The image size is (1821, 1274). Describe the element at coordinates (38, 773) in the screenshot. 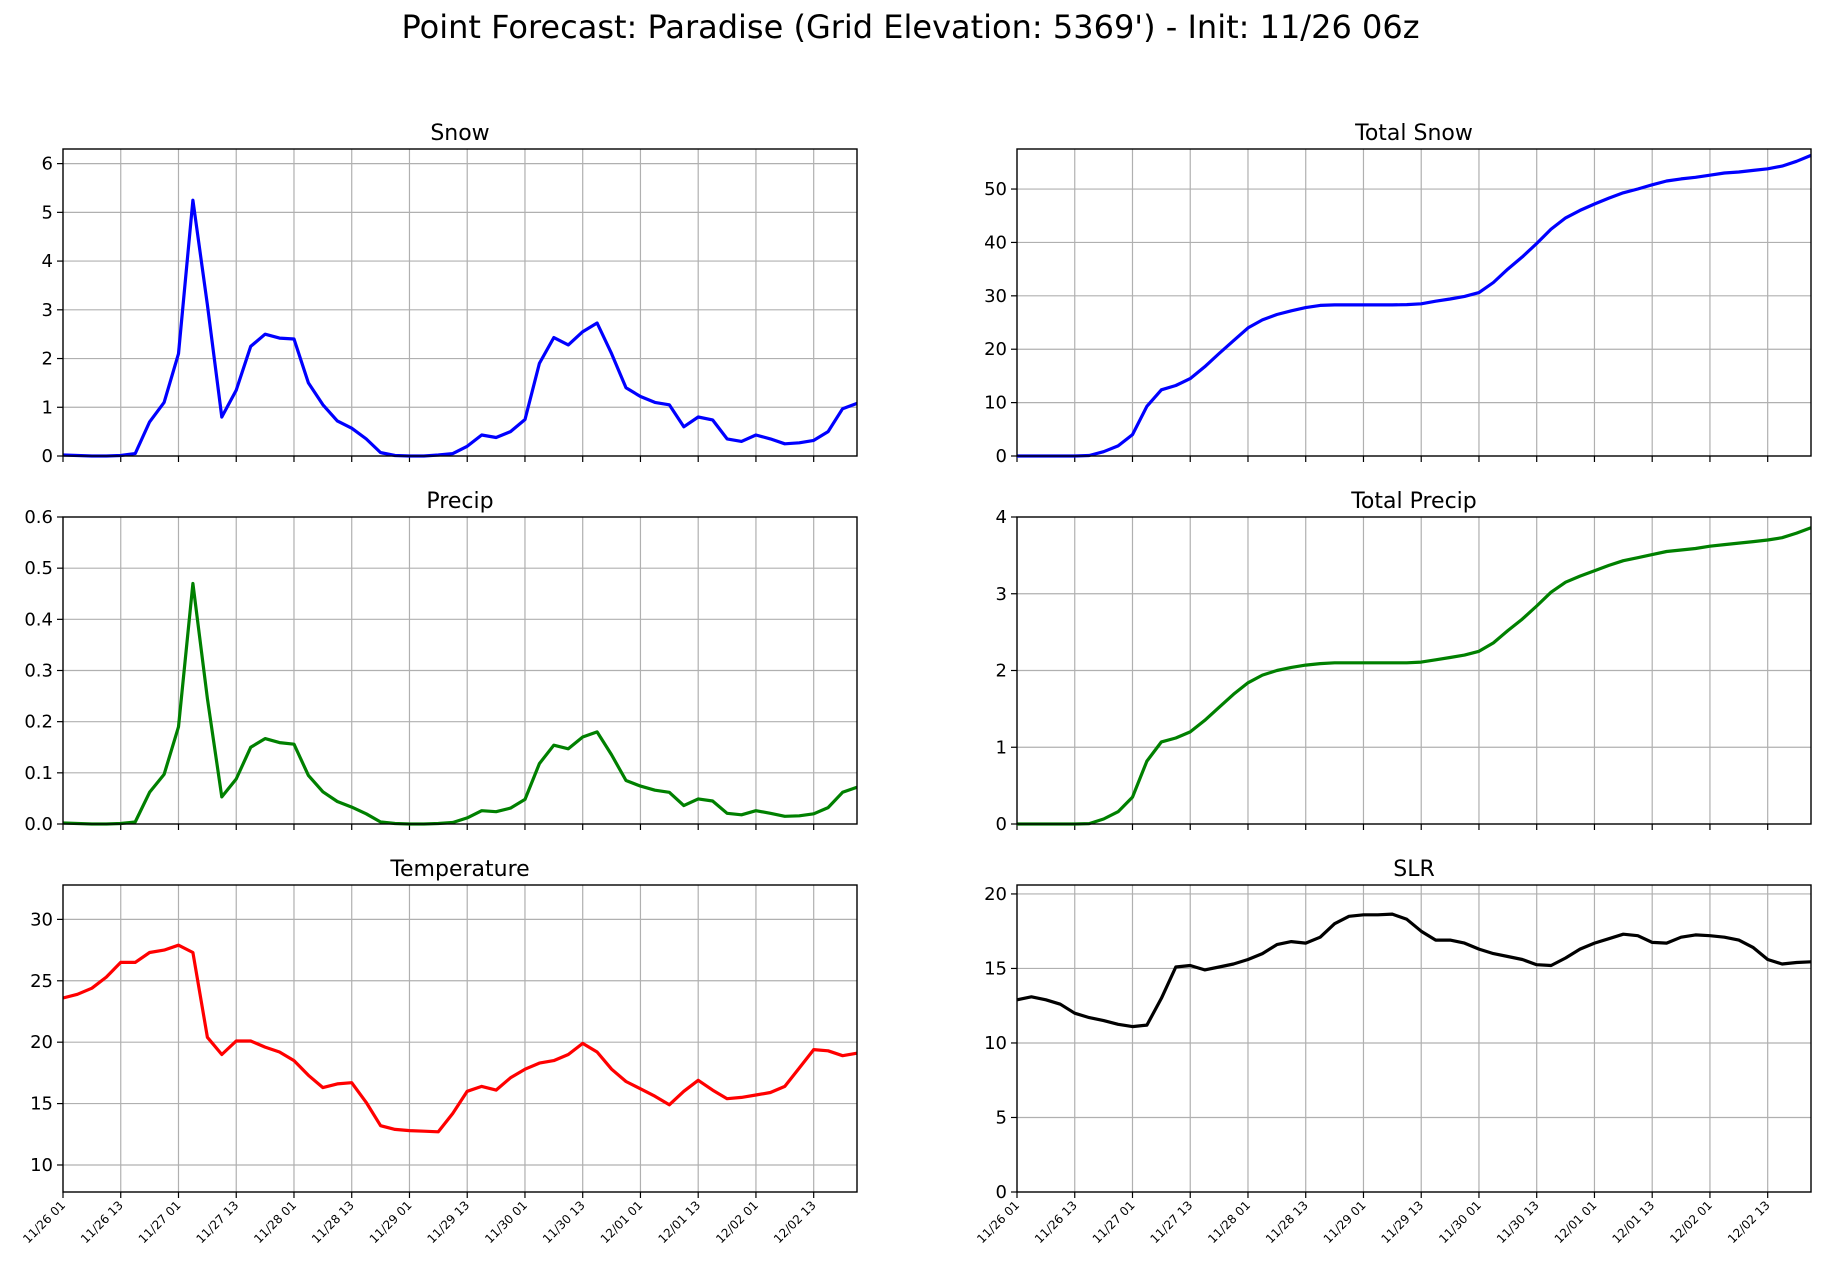

I see `y-tick-label: 0.1` at that location.